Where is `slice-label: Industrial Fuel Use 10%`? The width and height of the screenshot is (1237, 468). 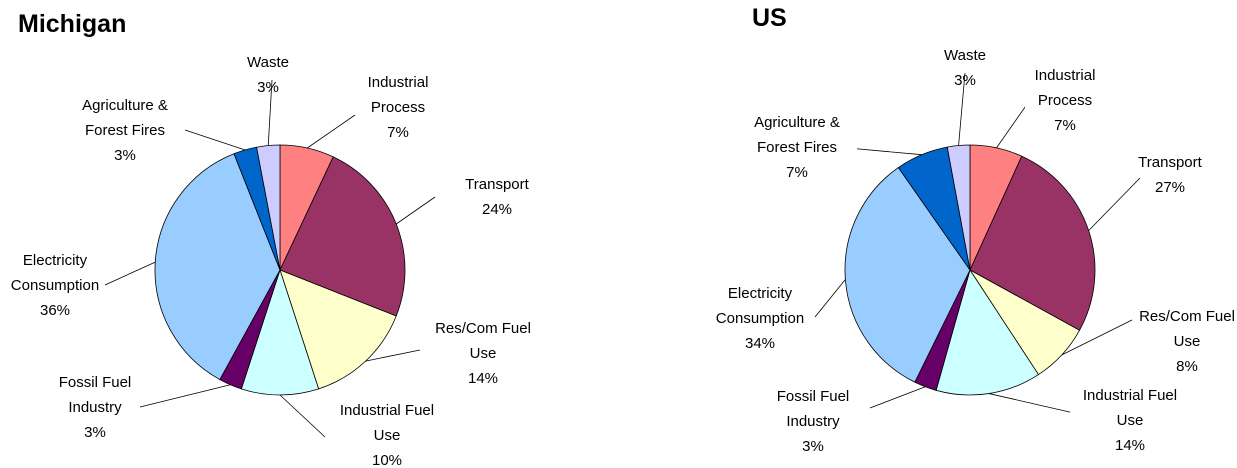 slice-label: Industrial Fuel Use 10% is located at coordinates (387, 433).